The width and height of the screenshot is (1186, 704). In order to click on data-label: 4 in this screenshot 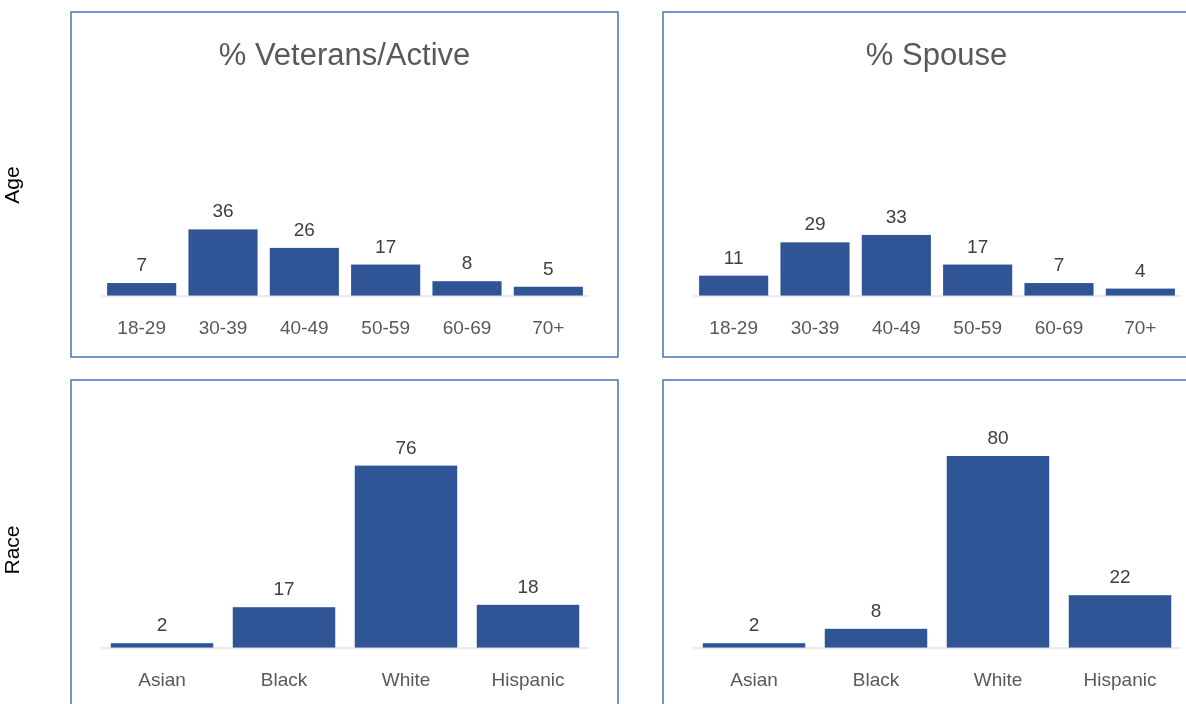, I will do `click(1141, 270)`.